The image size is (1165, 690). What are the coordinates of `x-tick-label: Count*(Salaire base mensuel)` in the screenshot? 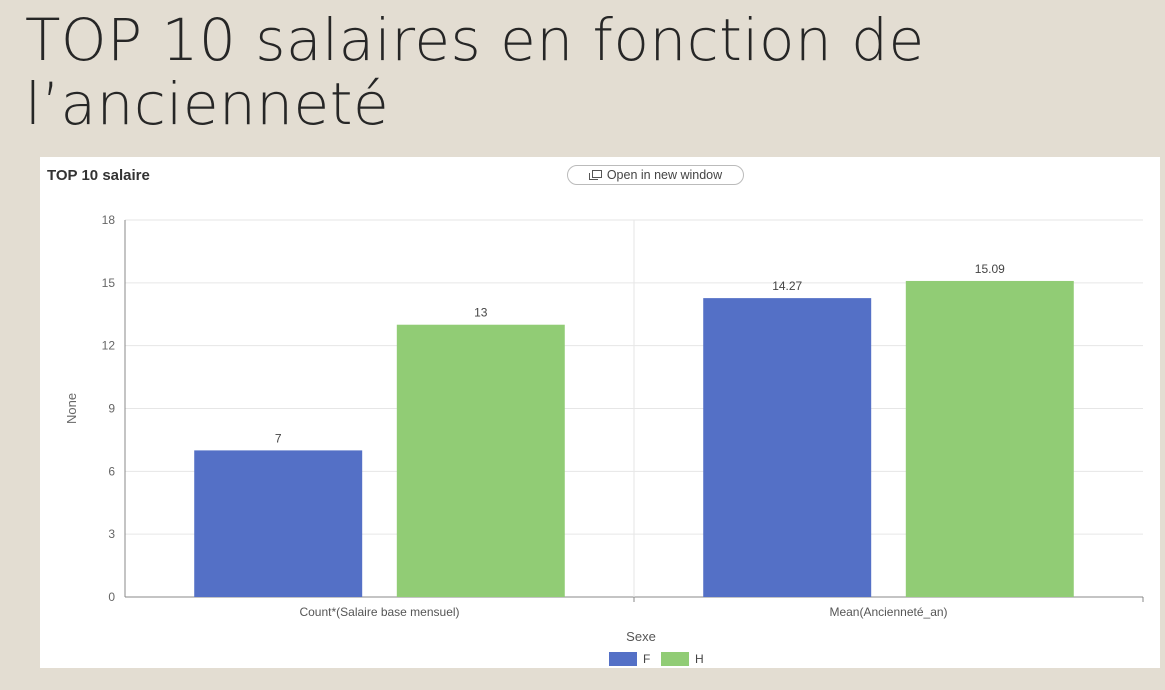 It's located at (379, 612).